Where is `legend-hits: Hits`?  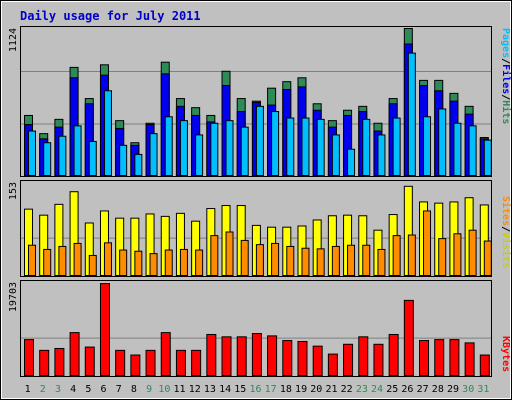
legend-hits: Hits is located at coordinates (506, 112).